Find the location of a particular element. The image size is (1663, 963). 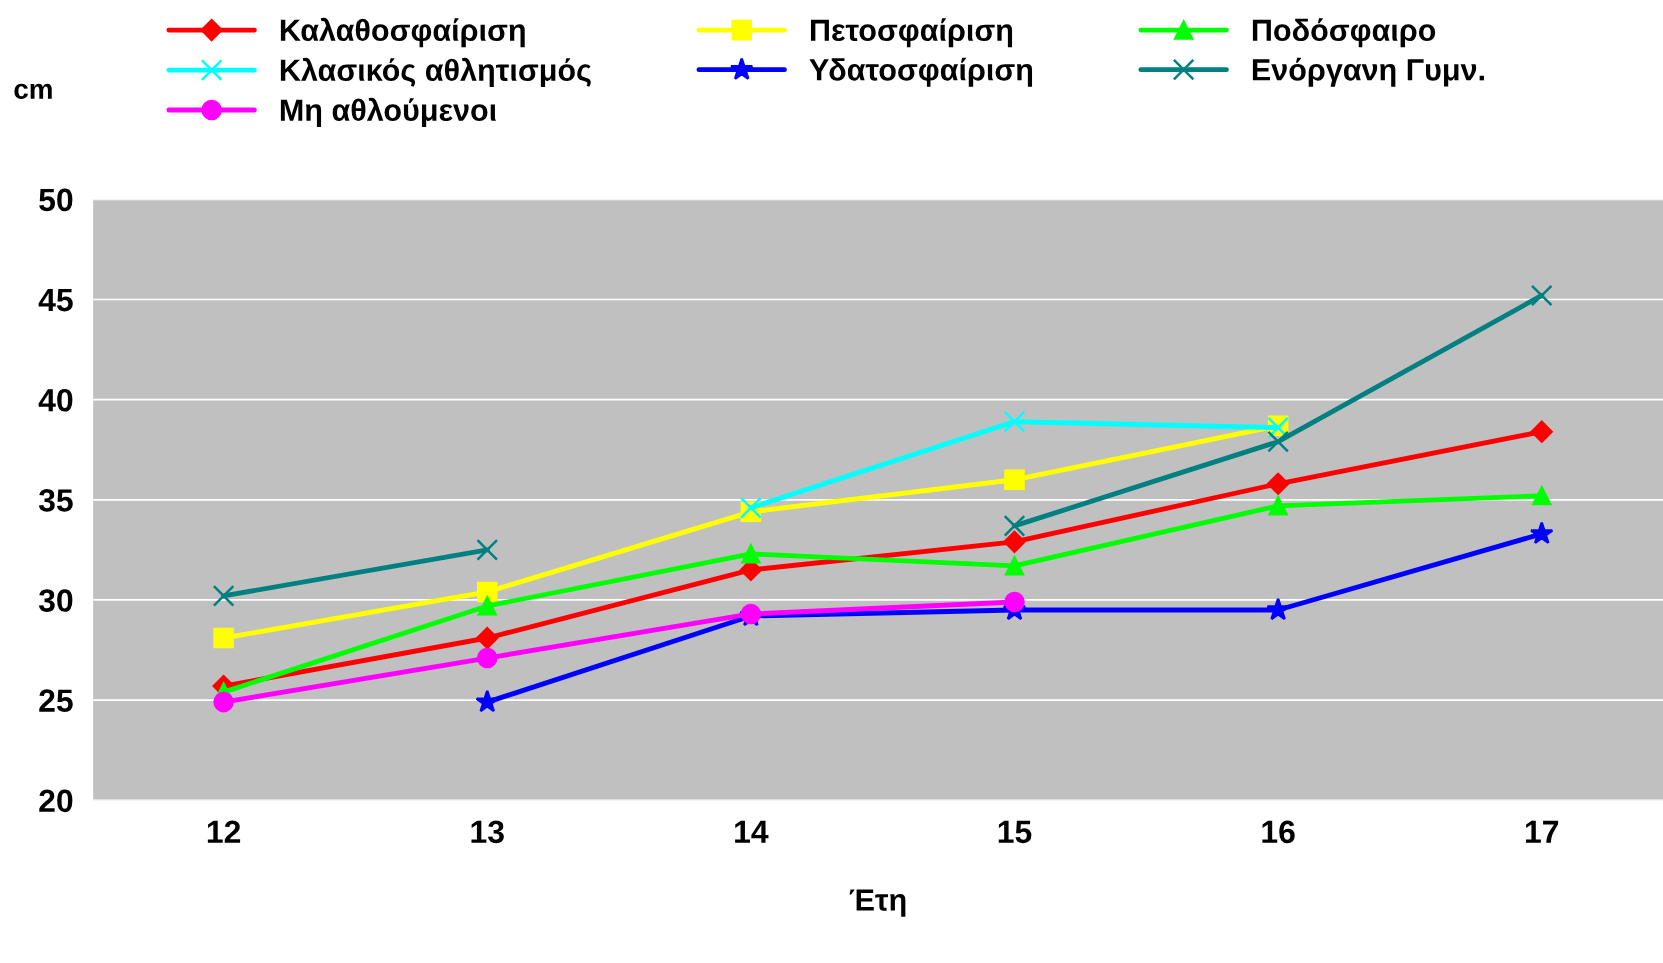

y-tick-label: 35 is located at coordinates (55, 500).